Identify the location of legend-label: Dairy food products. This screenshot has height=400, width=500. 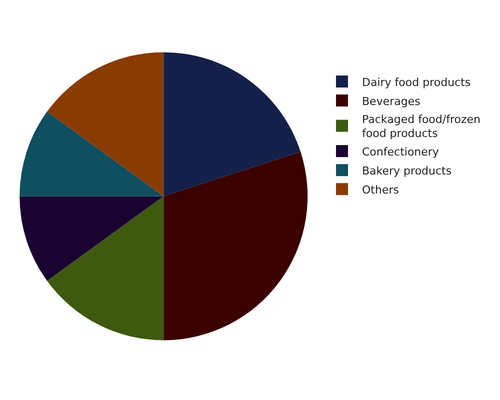
(416, 82).